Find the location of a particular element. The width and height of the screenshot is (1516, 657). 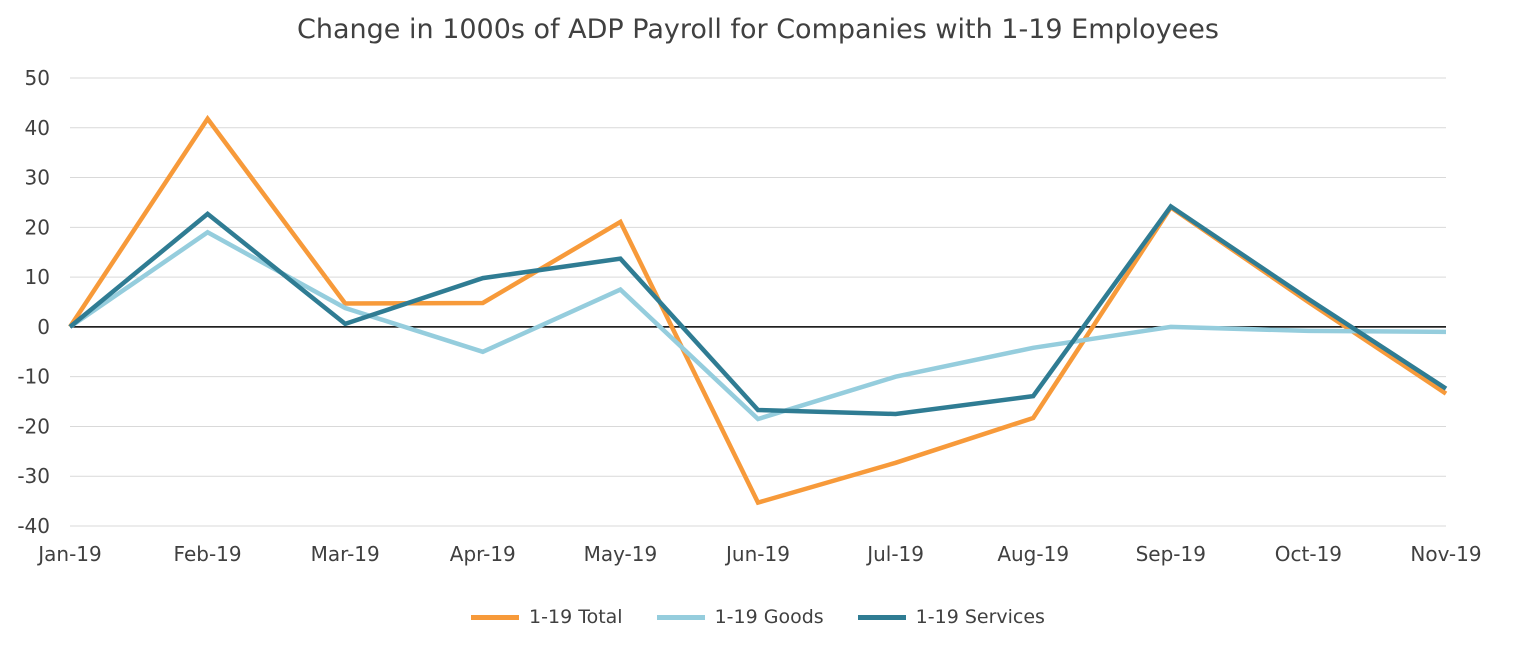

x-tick-label: Aug-19 is located at coordinates (1033, 554).